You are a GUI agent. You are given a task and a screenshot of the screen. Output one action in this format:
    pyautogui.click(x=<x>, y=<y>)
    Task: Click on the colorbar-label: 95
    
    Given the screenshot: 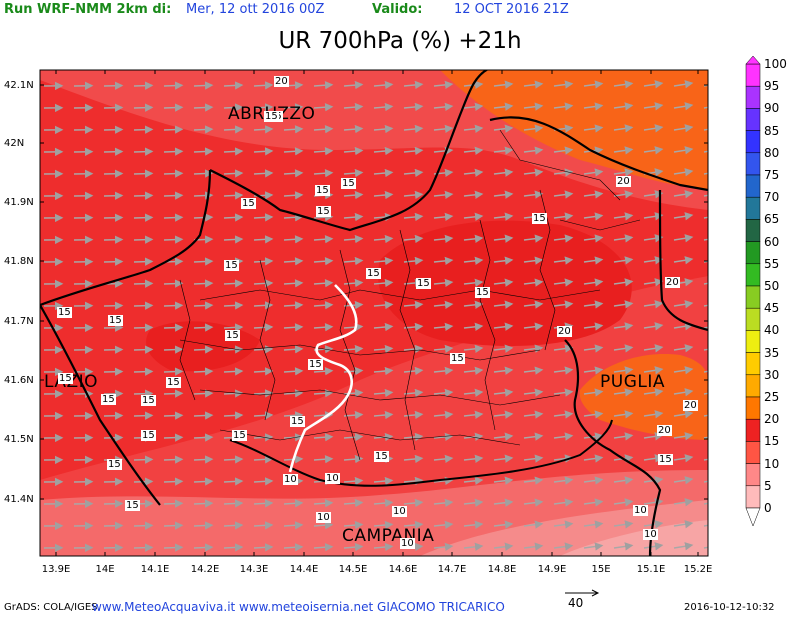 What is the action you would take?
    pyautogui.click(x=772, y=86)
    